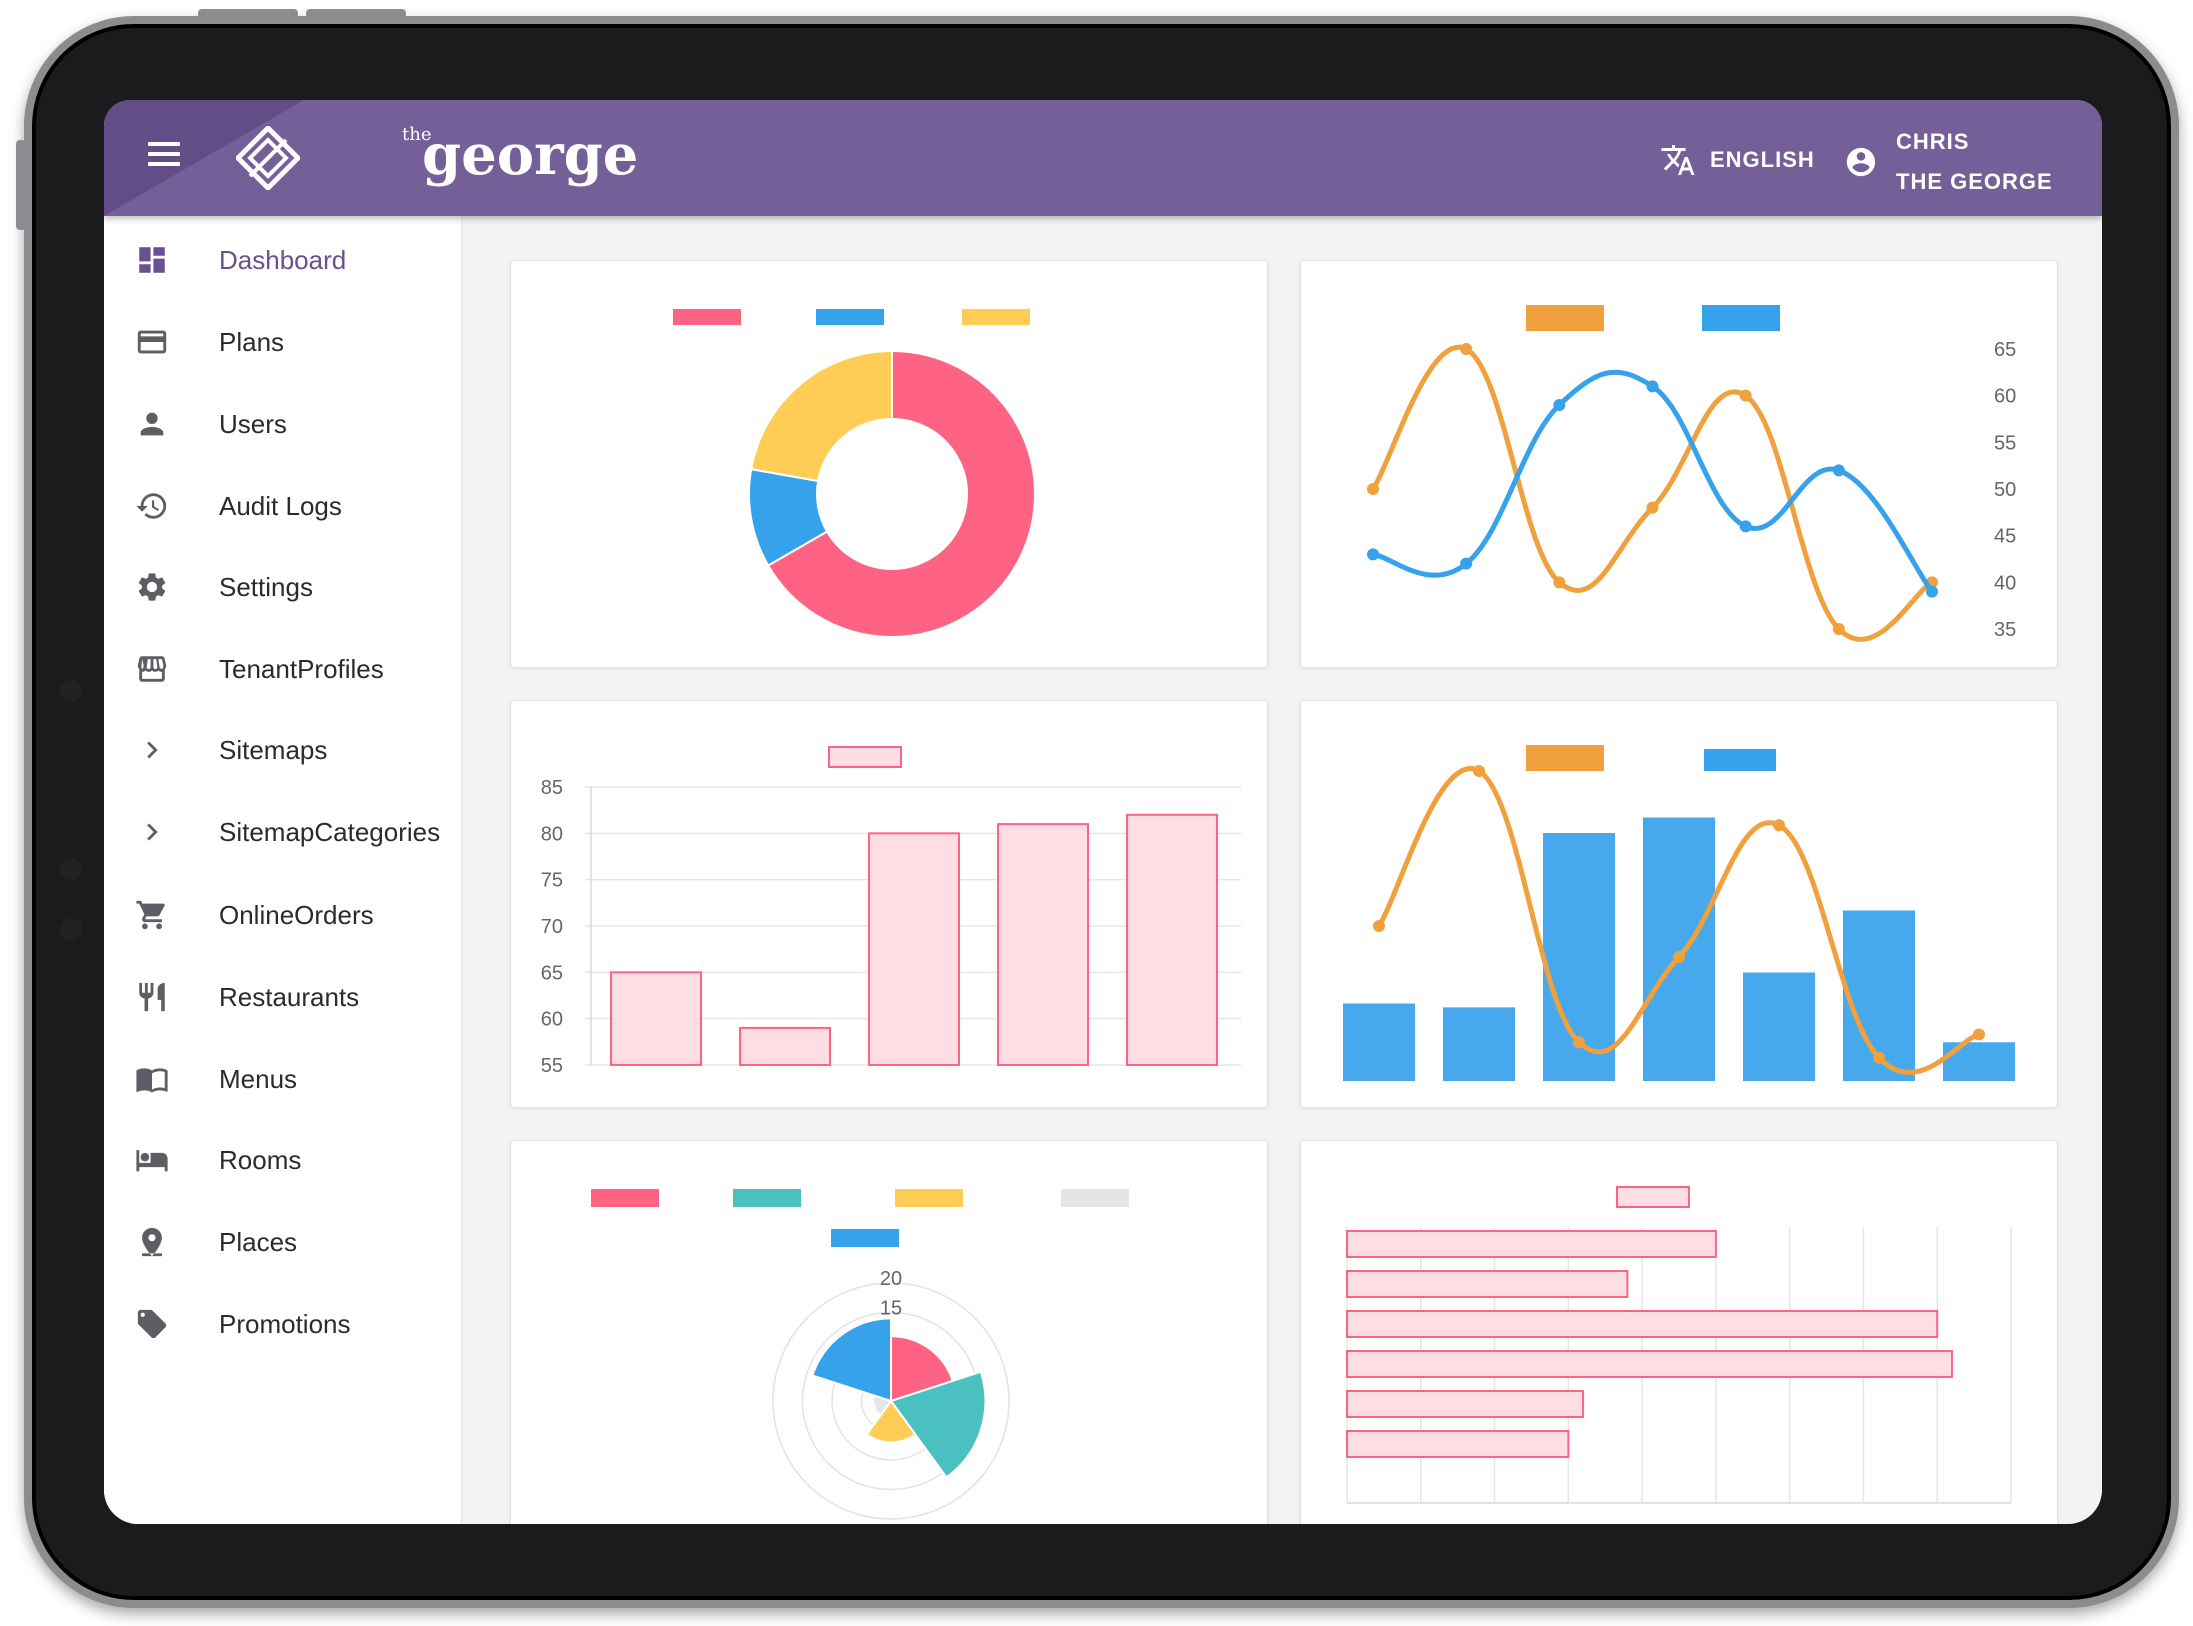 Image resolution: width=2193 pixels, height=1626 pixels. Describe the element at coordinates (2005, 630) in the screenshot. I see `y-tick-label: 35` at that location.